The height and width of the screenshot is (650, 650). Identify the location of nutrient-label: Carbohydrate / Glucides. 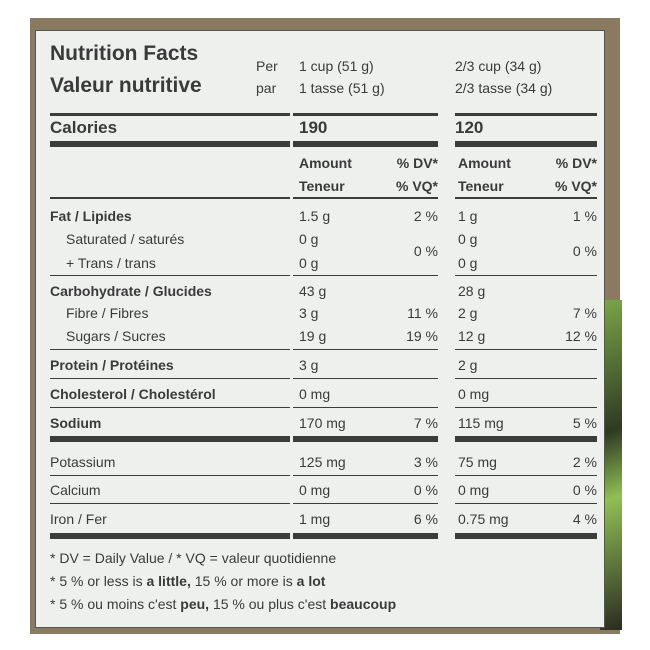
(131, 291).